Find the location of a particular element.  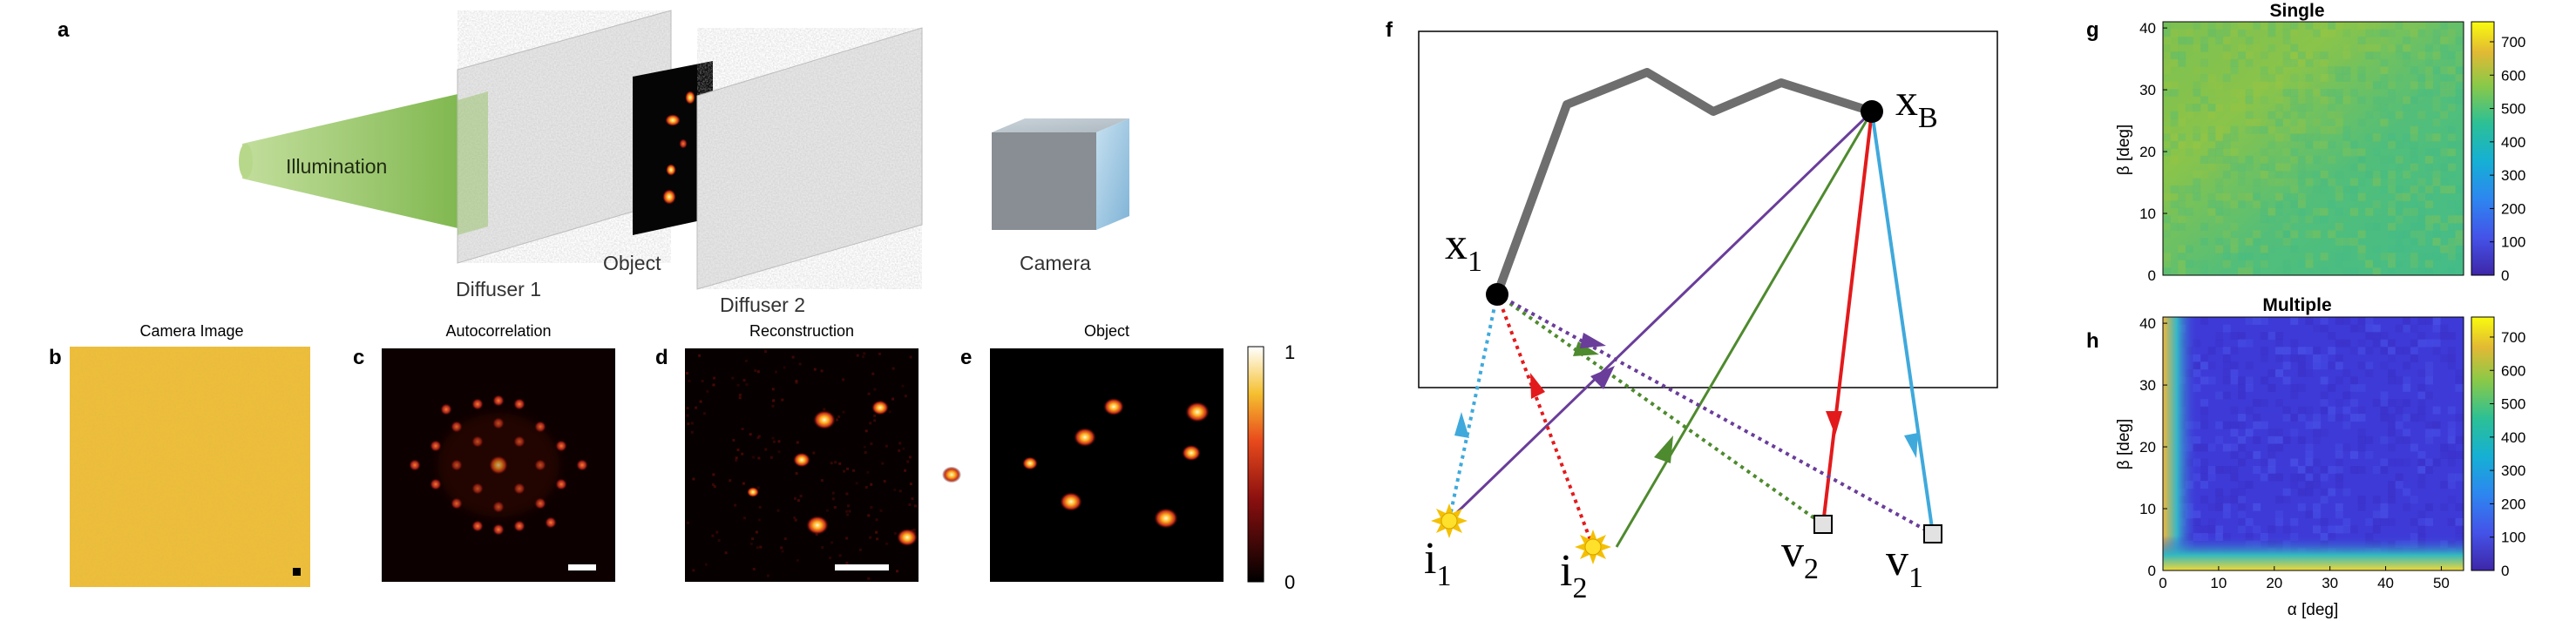

panel-b: b Camera Image is located at coordinates (180, 455).